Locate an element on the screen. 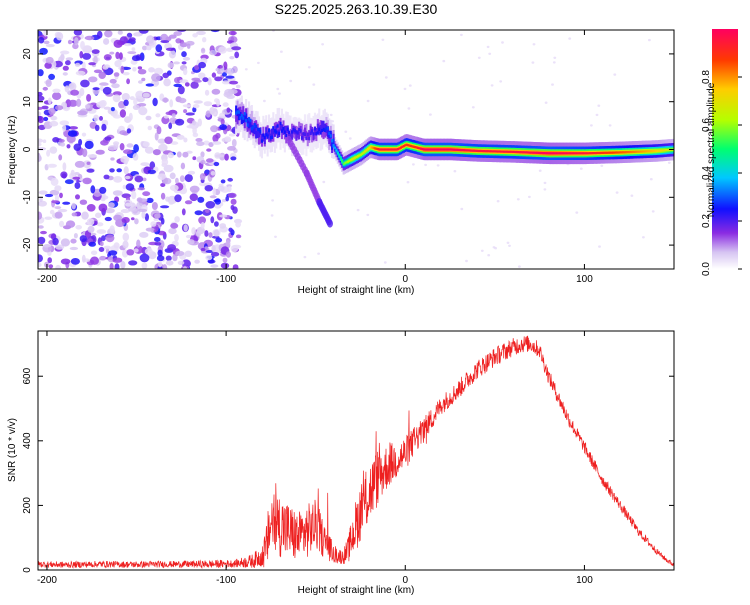  spectrogram-xlabel: Height of straight line (km) is located at coordinates (356, 290).